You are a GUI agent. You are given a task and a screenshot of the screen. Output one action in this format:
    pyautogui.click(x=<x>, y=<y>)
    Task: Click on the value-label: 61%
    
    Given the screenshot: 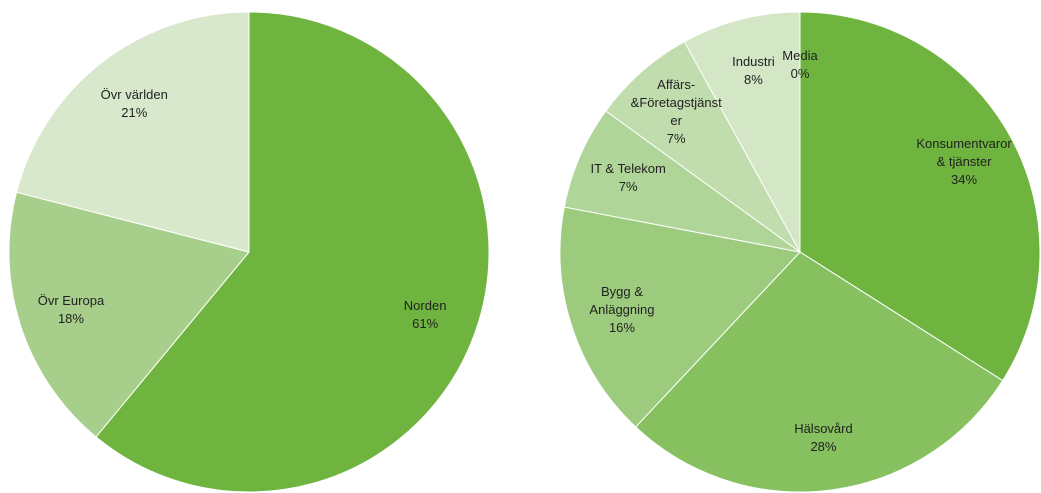 What is the action you would take?
    pyautogui.click(x=425, y=324)
    